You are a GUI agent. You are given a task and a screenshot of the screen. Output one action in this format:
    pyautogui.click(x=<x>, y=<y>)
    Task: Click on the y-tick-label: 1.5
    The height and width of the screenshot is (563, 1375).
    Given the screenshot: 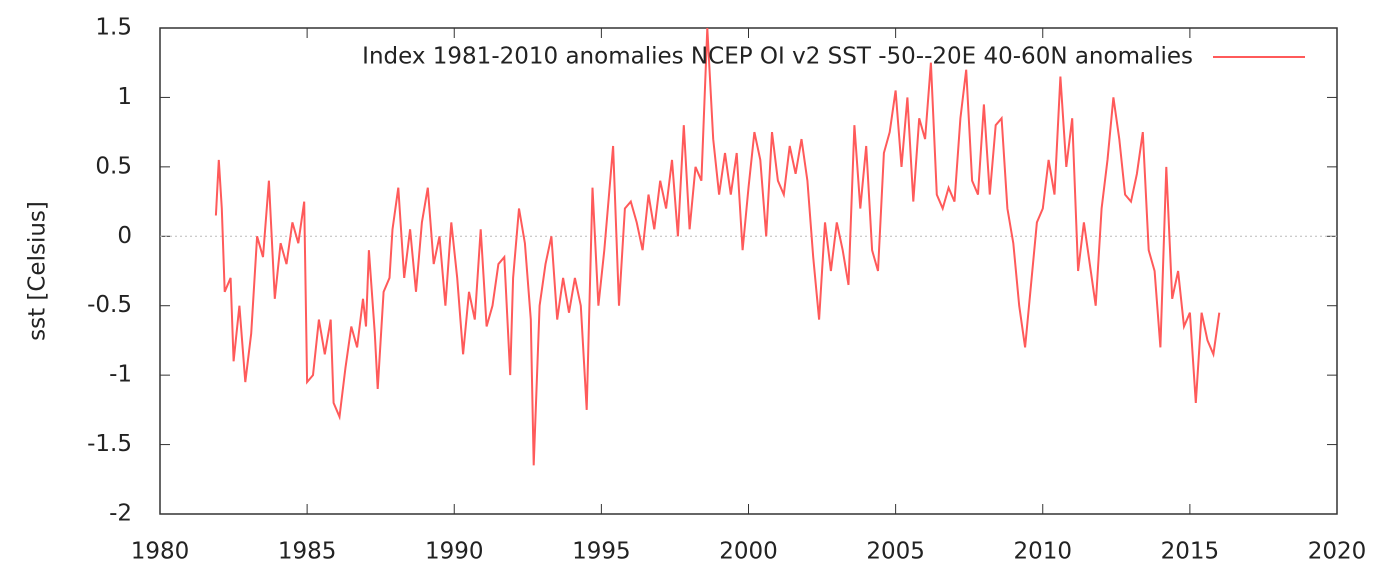 What is the action you would take?
    pyautogui.click(x=113, y=28)
    